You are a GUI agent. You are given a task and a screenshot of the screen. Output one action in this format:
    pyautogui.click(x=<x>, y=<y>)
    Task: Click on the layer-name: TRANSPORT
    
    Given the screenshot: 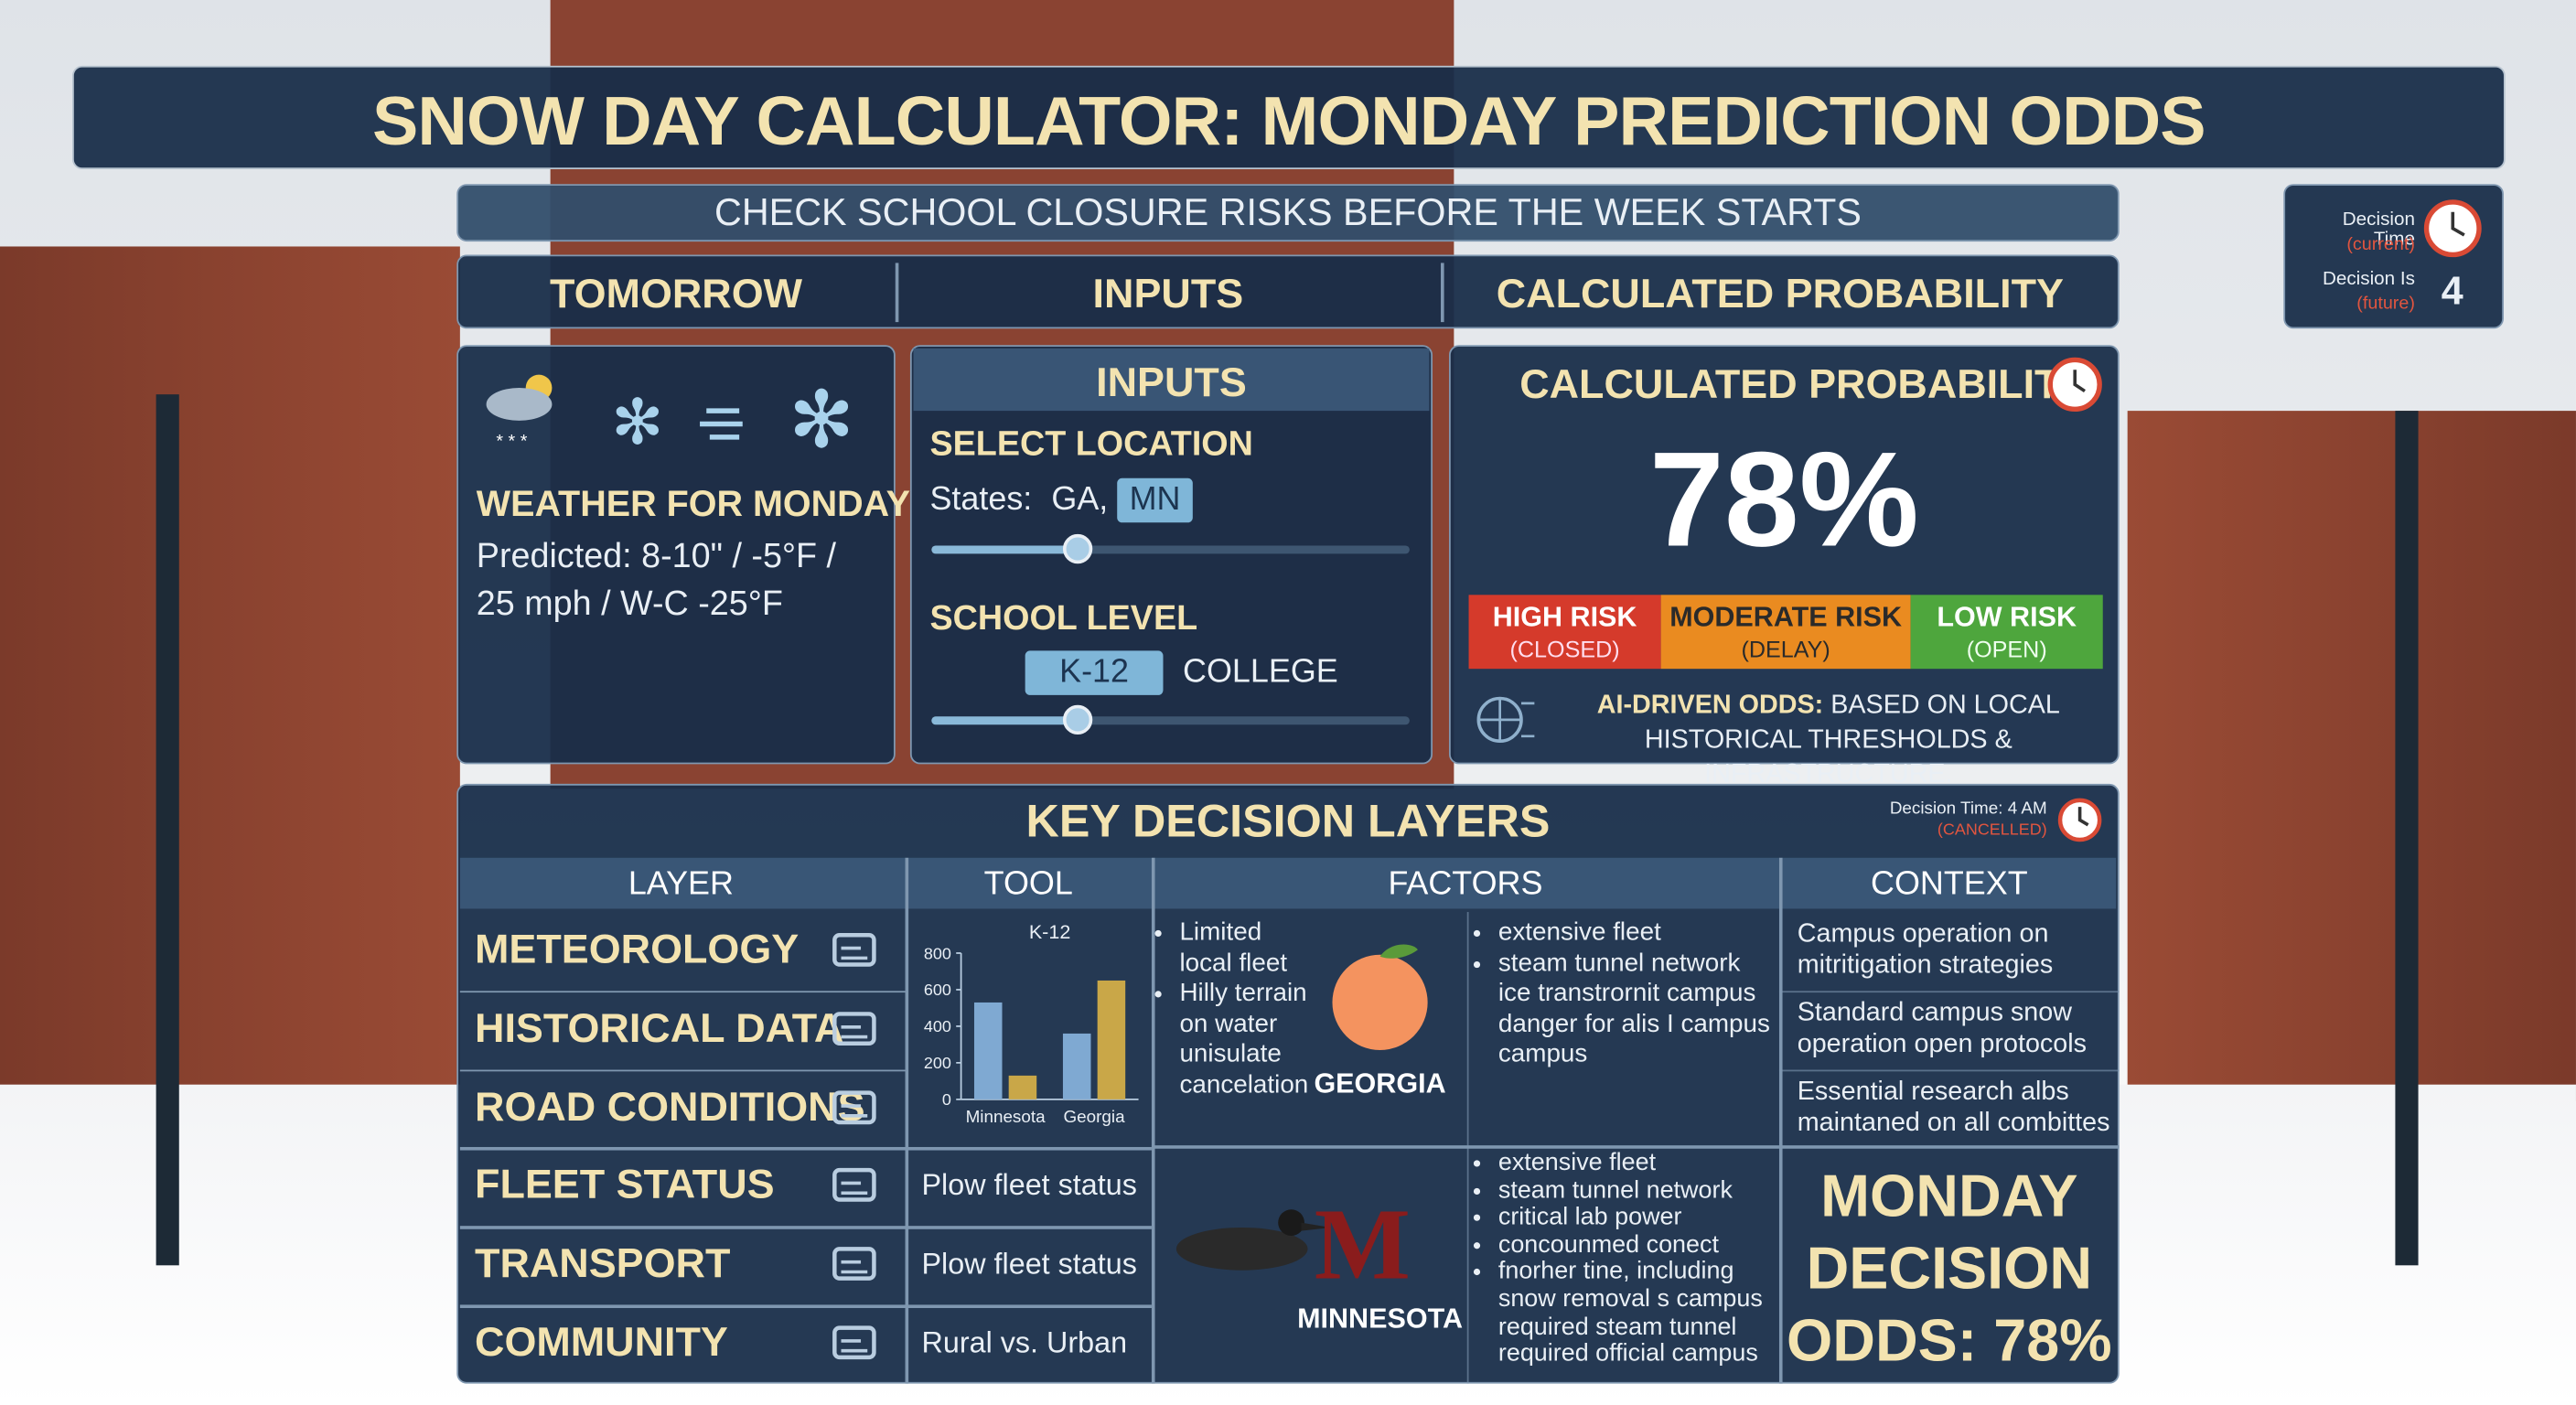 What is the action you would take?
    pyautogui.click(x=603, y=1264)
    